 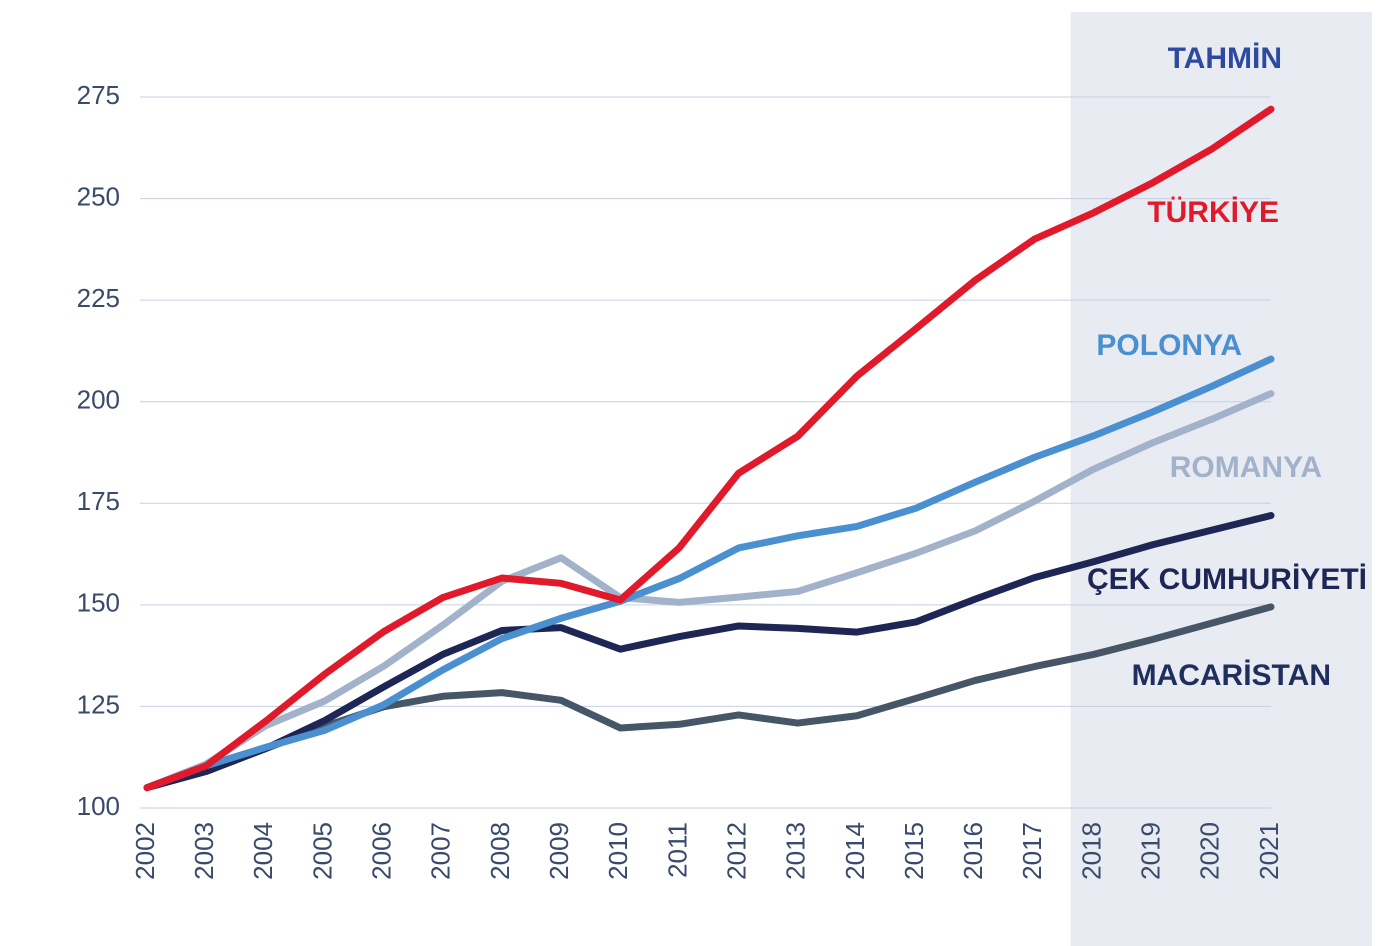 I want to click on x-tick-label: 2015, so click(x=914, y=851).